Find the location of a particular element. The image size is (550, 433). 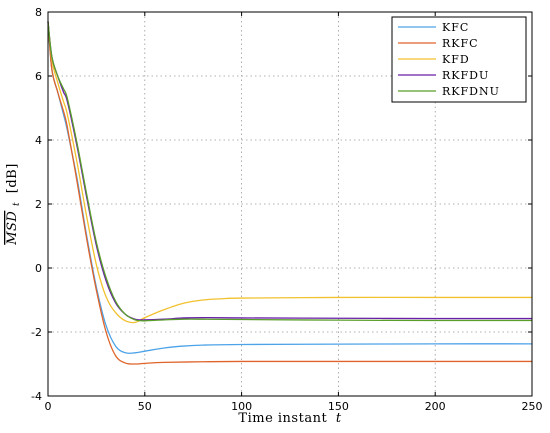

legend-label-rkfdu: RKFDU is located at coordinates (465, 75).